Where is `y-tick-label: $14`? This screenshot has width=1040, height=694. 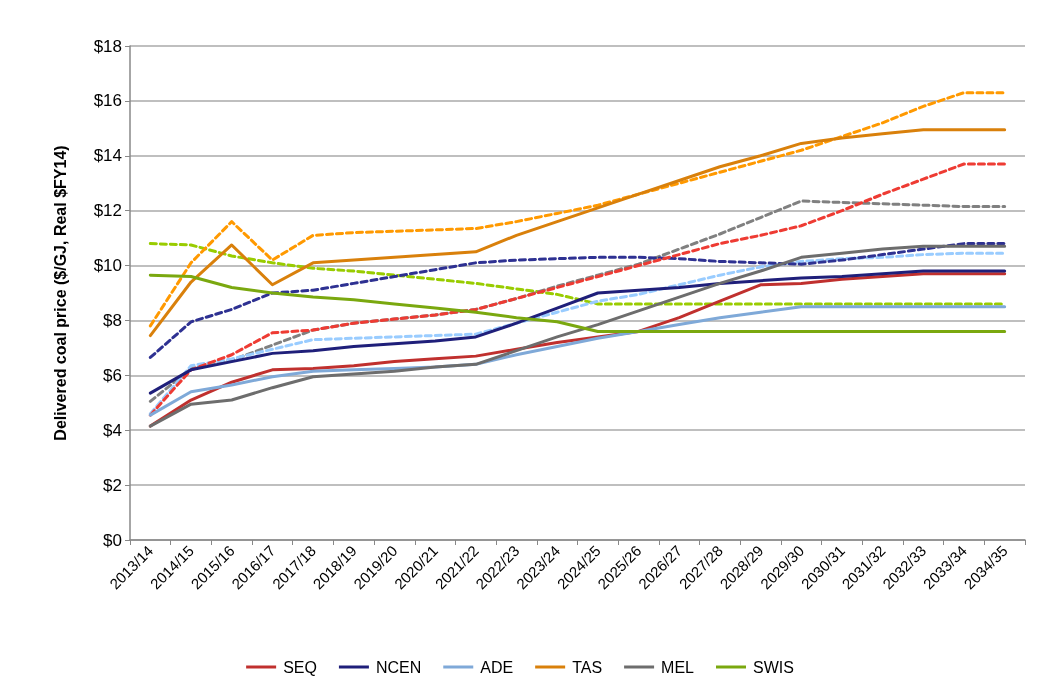 y-tick-label: $14 is located at coordinates (107, 156).